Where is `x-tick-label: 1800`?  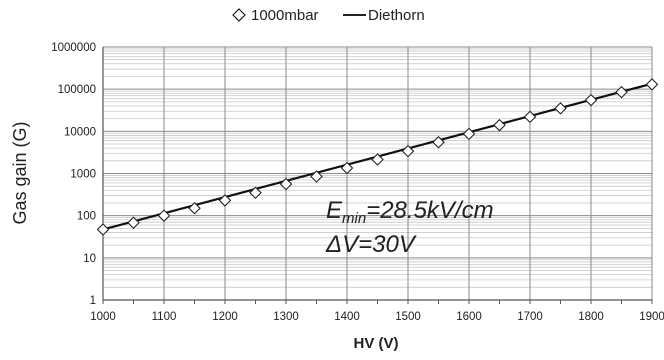 x-tick-label: 1800 is located at coordinates (591, 317).